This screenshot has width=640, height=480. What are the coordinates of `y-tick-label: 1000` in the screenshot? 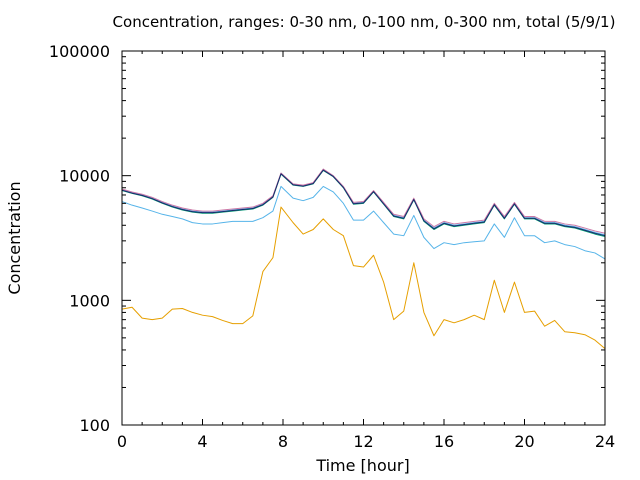 It's located at (89, 300).